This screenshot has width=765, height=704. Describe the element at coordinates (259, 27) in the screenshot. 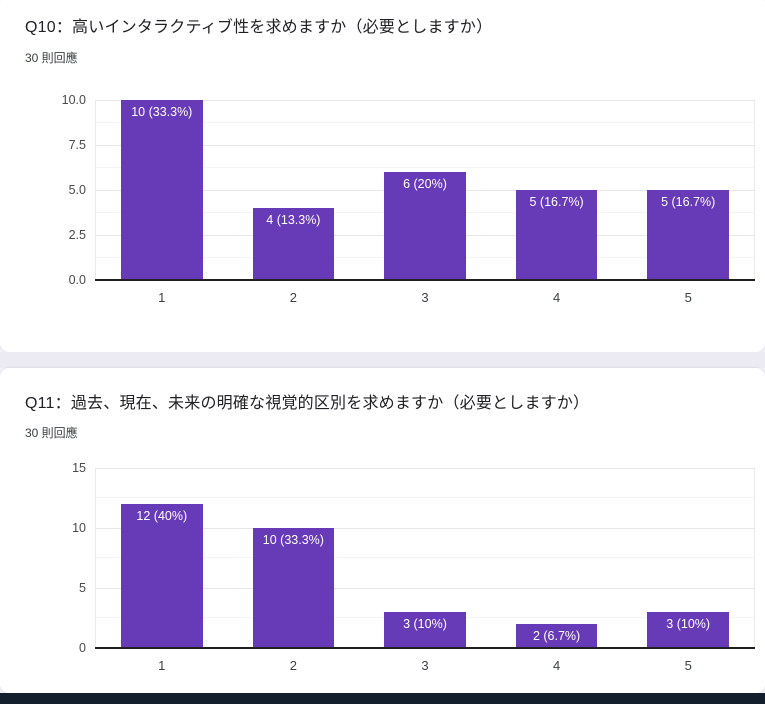

I see `question-title-q10: Q10：高いインタラクティブ性を求めますか（必要としますか）` at that location.